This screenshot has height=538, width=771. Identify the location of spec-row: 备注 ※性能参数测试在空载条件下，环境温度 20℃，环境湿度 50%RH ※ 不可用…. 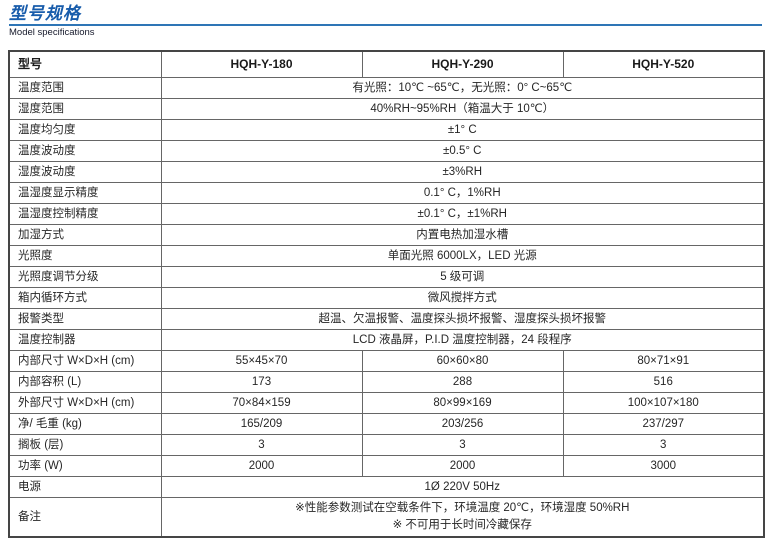
(386, 517).